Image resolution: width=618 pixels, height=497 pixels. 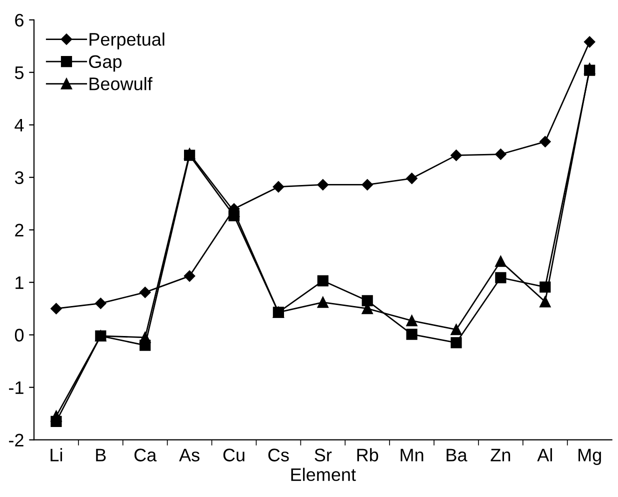 What do you see at coordinates (19, 335) in the screenshot?
I see `y-tick-label: 0` at bounding box center [19, 335].